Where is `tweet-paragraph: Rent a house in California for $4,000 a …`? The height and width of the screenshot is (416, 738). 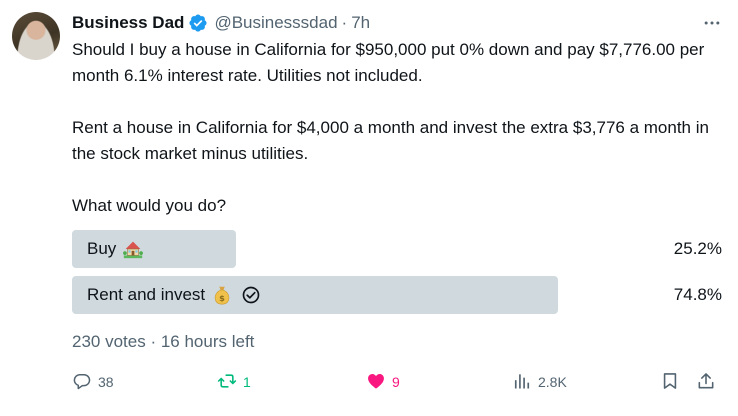 tweet-paragraph: Rent a house in California for $4,000 a … is located at coordinates (390, 140).